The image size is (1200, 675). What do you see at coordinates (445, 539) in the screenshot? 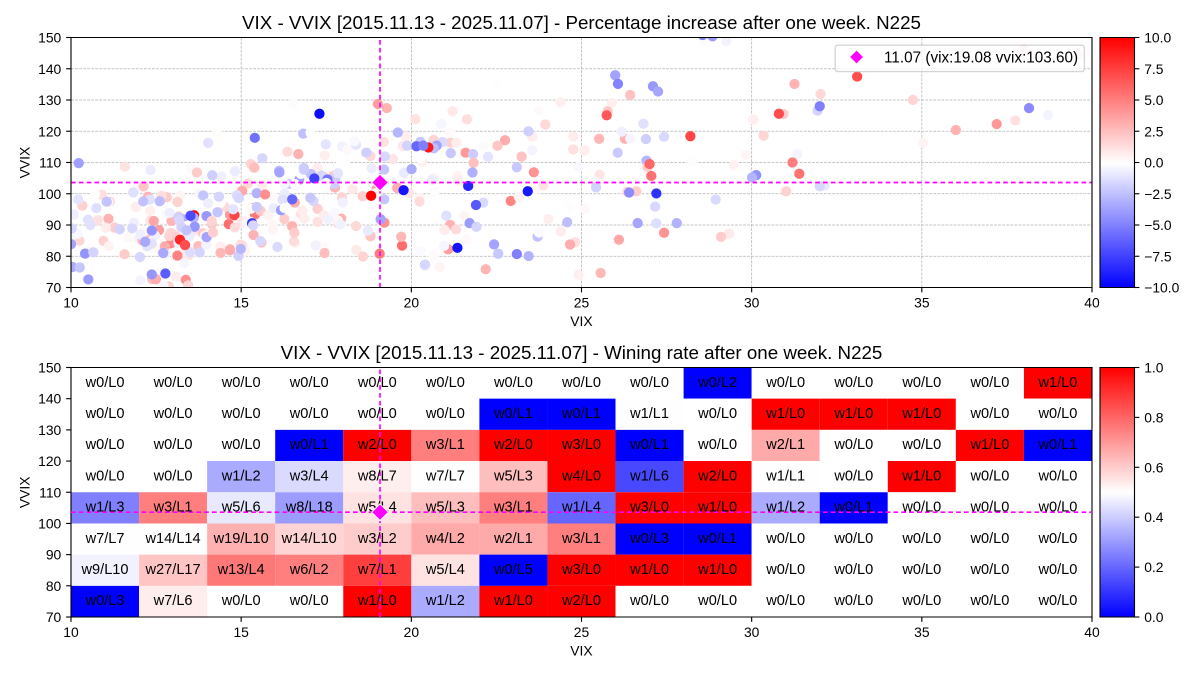
I see `svg-text: w4/L2` at bounding box center [445, 539].